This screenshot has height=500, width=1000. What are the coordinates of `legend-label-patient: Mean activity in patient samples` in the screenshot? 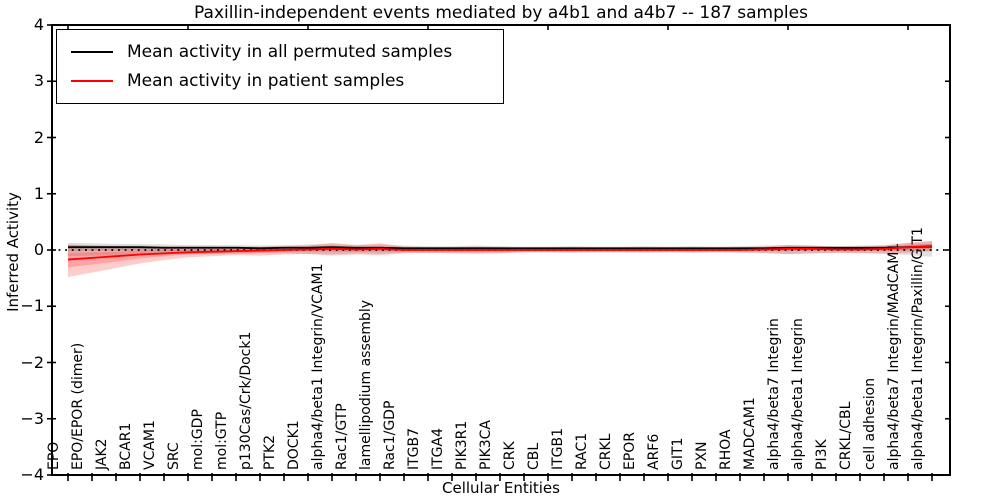 It's located at (266, 80).